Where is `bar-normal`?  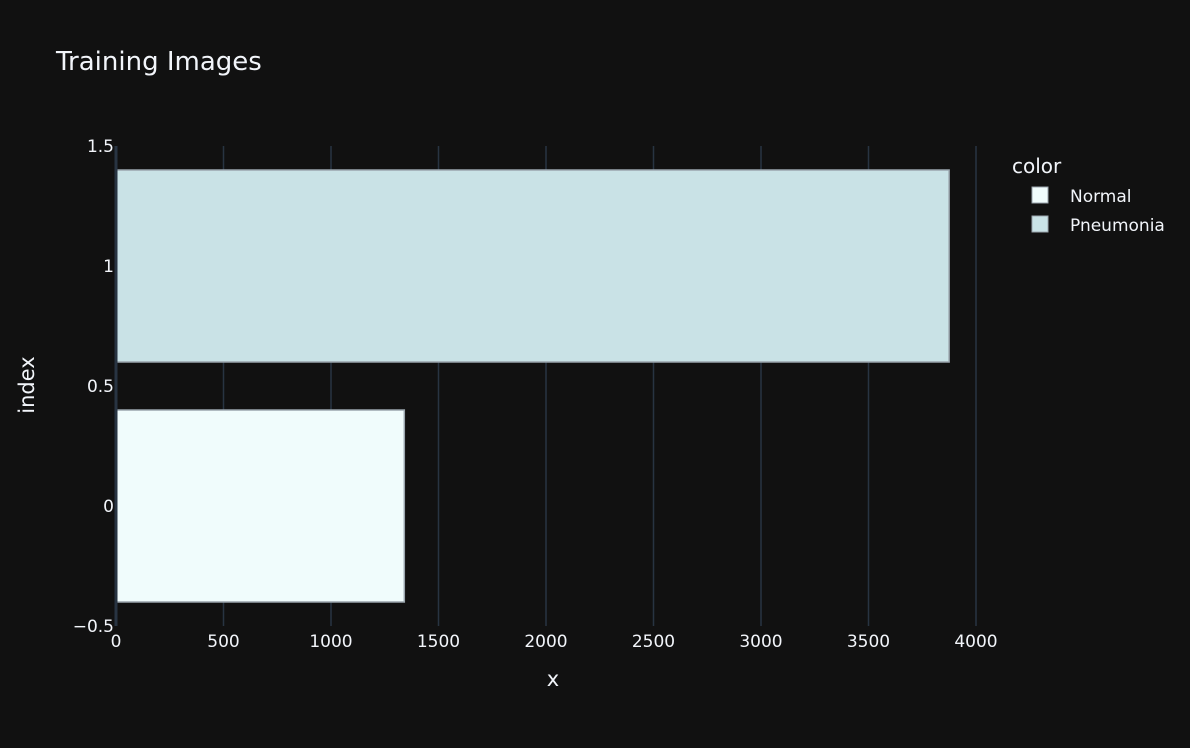 bar-normal is located at coordinates (260, 506).